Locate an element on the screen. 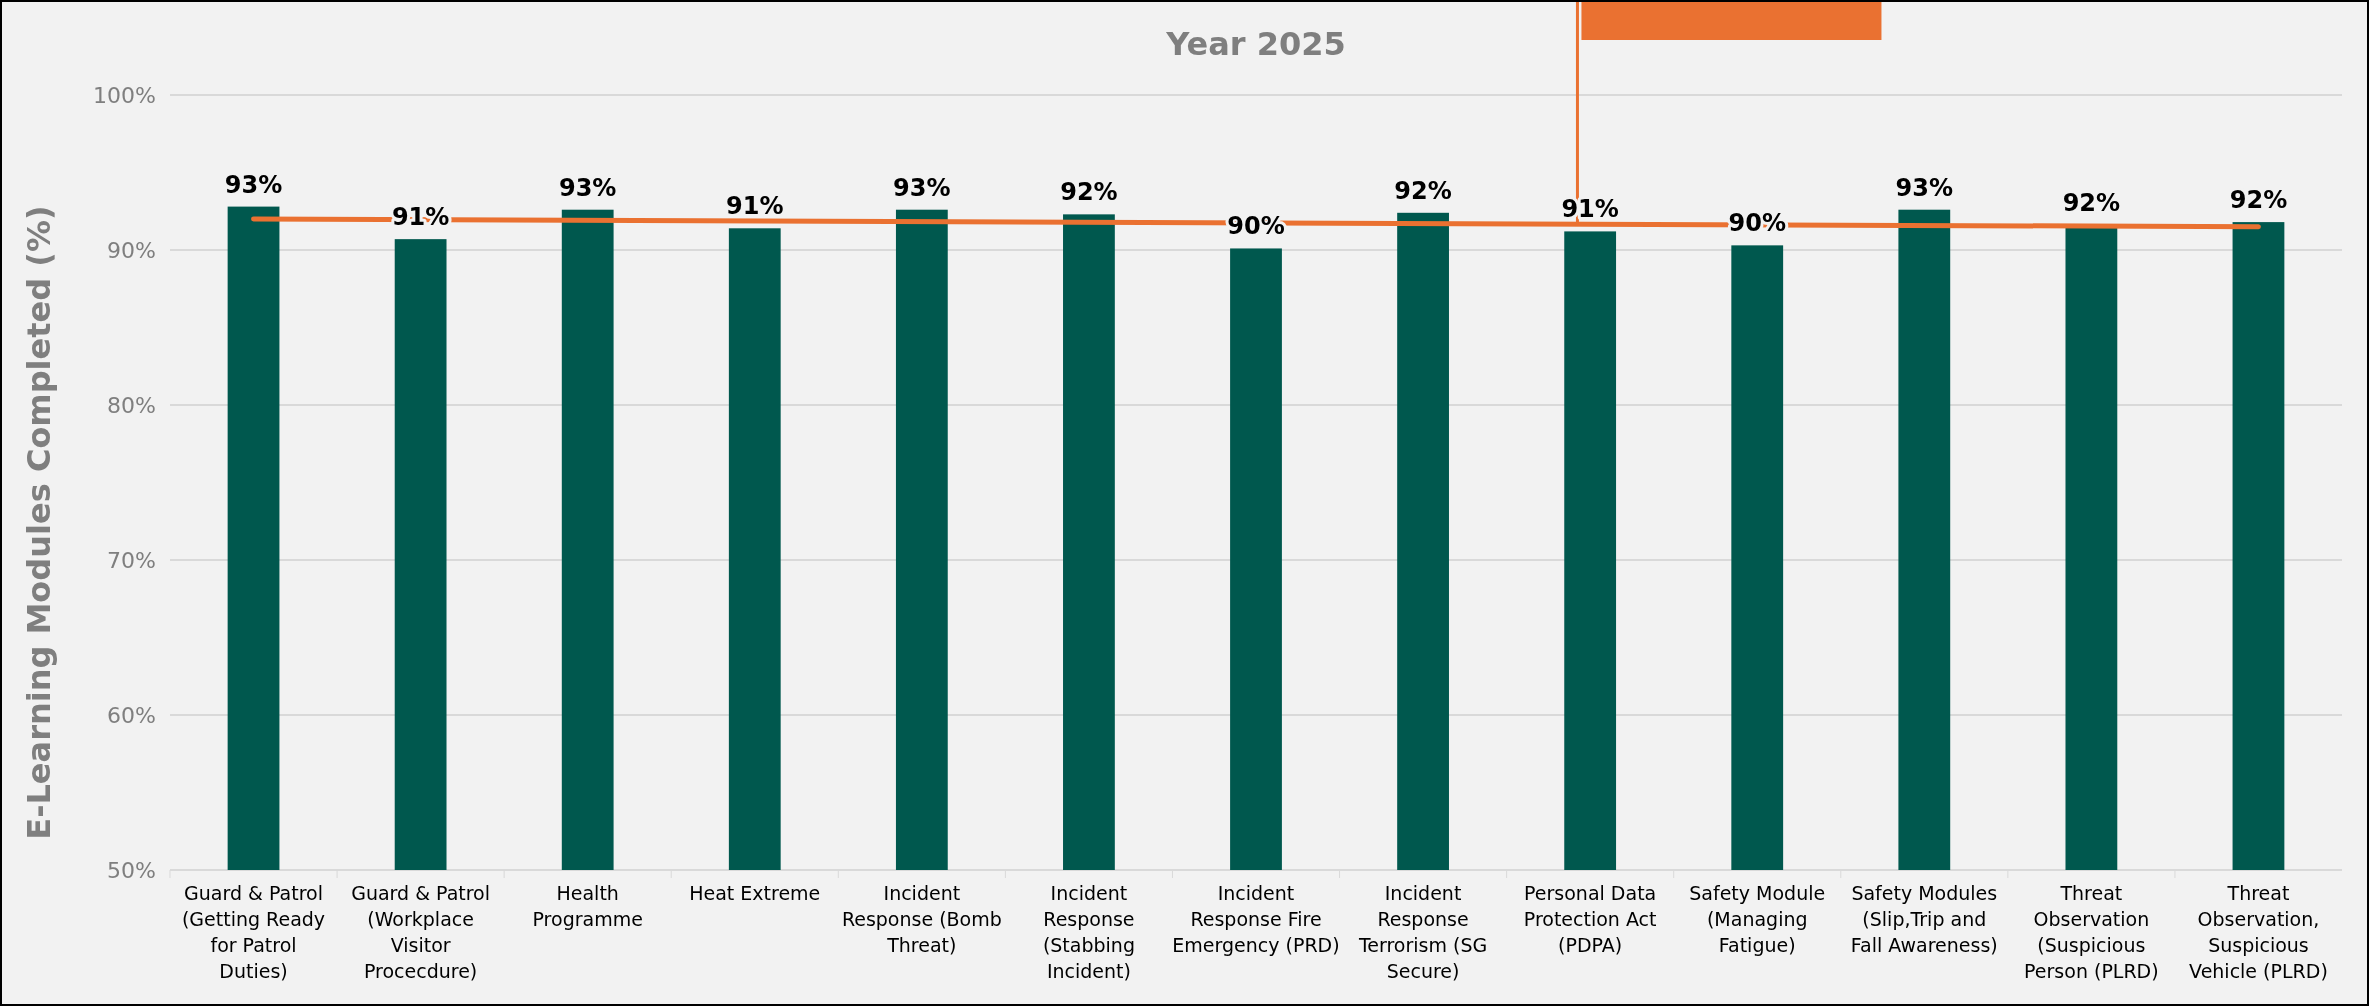 This screenshot has height=1006, width=2369. y-tick-label: 80% is located at coordinates (131, 405).